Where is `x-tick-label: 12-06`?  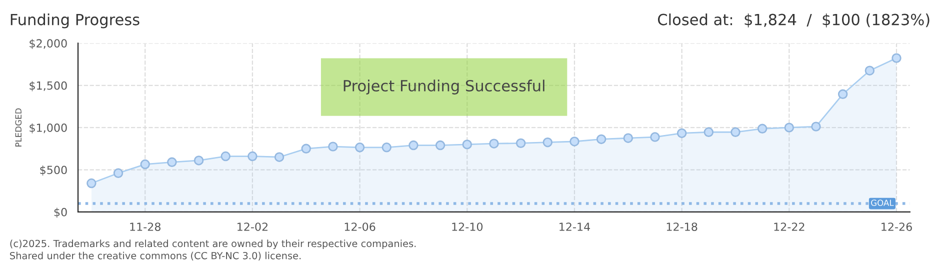
x-tick-label: 12-06 is located at coordinates (360, 226).